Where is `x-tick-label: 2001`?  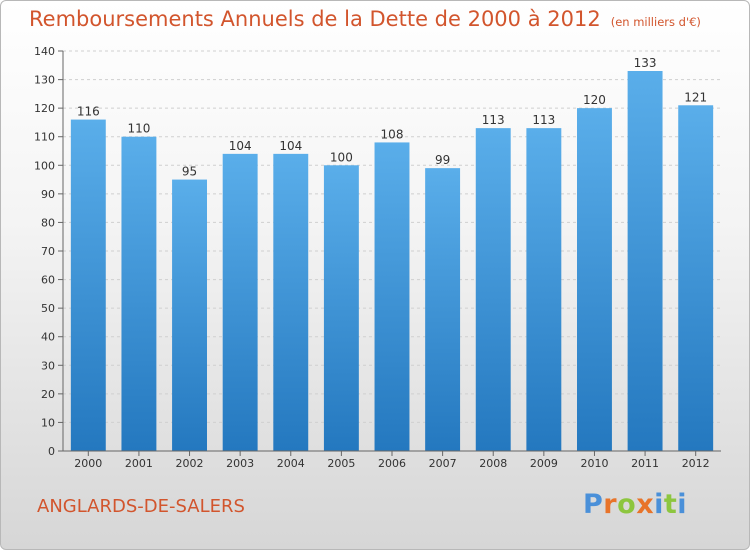 x-tick-label: 2001 is located at coordinates (139, 463).